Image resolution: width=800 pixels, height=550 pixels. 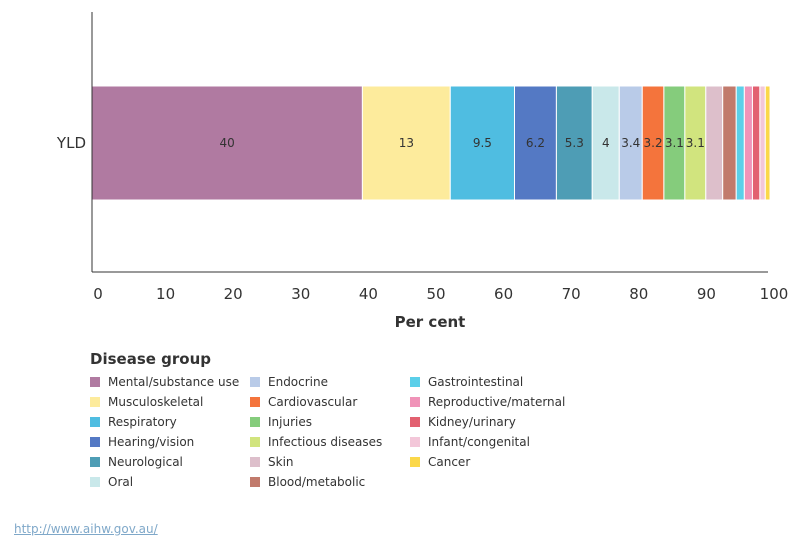 I want to click on bar-data-label: 40, so click(x=227, y=143).